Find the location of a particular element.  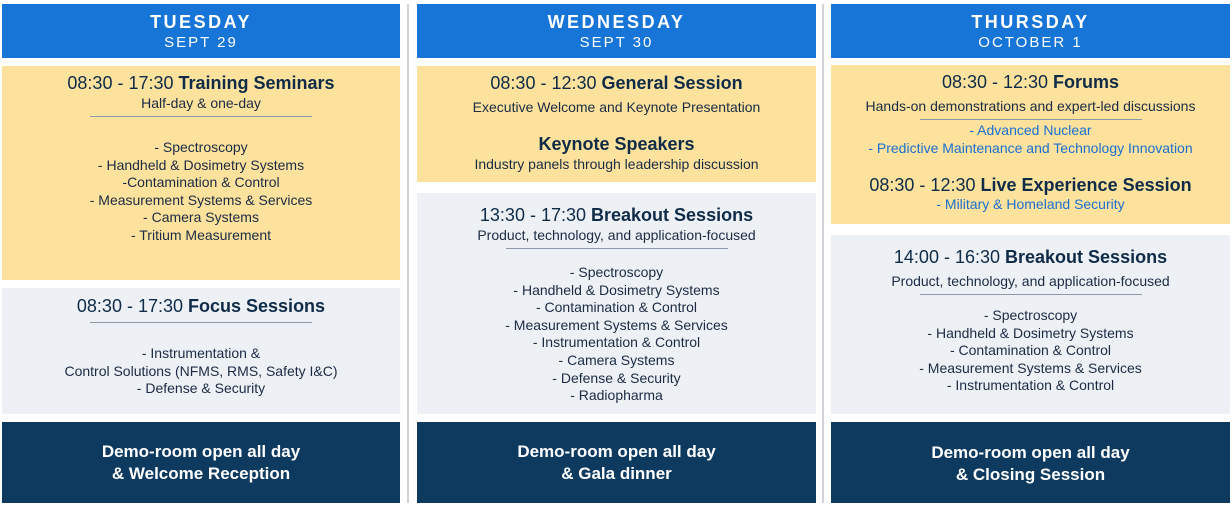

session-name: Forums is located at coordinates (1086, 82).